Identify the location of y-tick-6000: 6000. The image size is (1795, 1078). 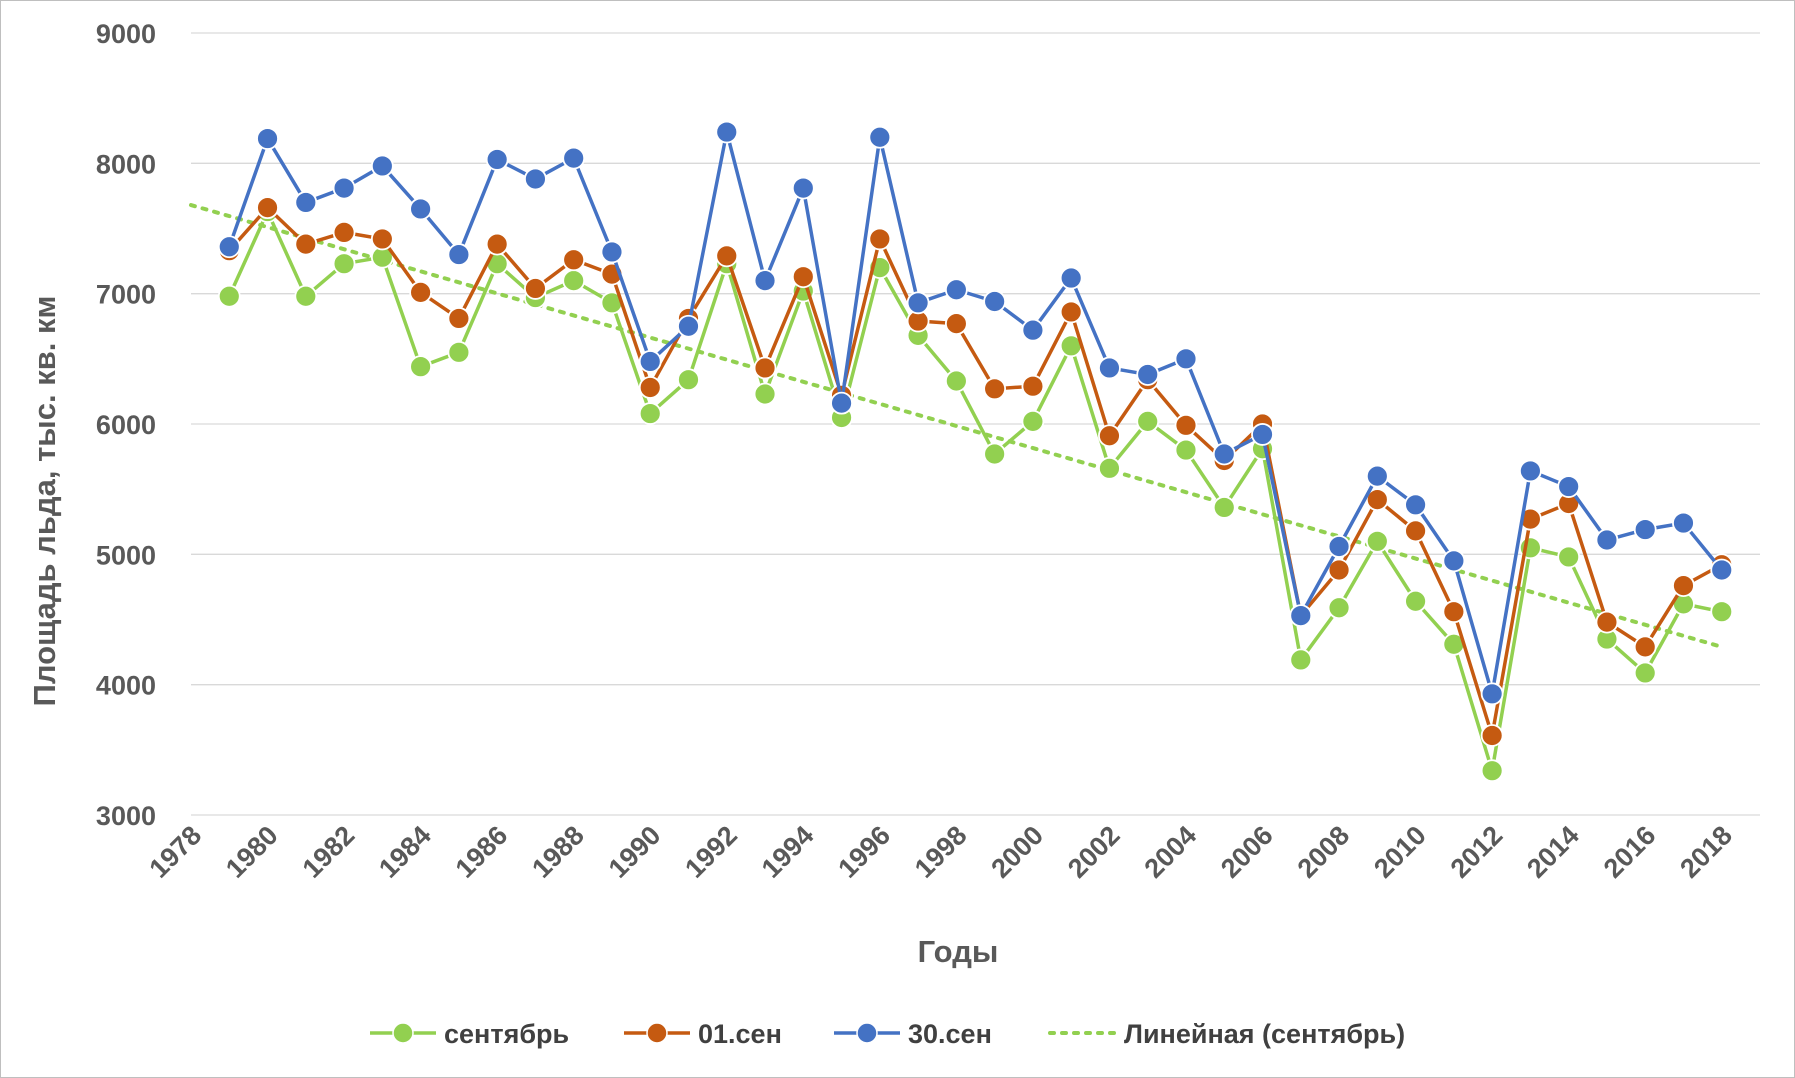
(126, 425).